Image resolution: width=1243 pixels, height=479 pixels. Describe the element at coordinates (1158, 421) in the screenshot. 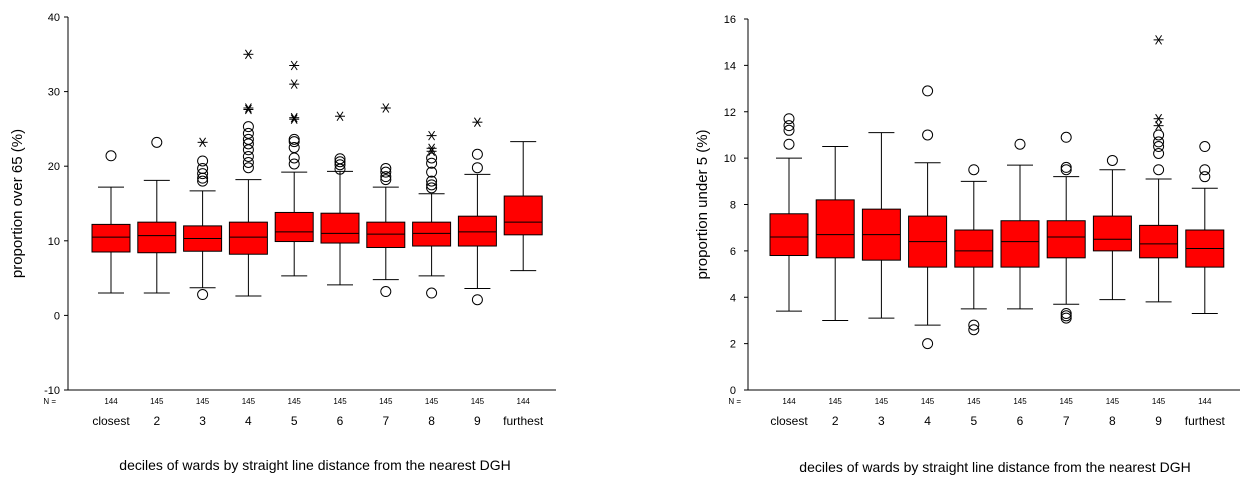

I see `x-tick-label: 9` at that location.